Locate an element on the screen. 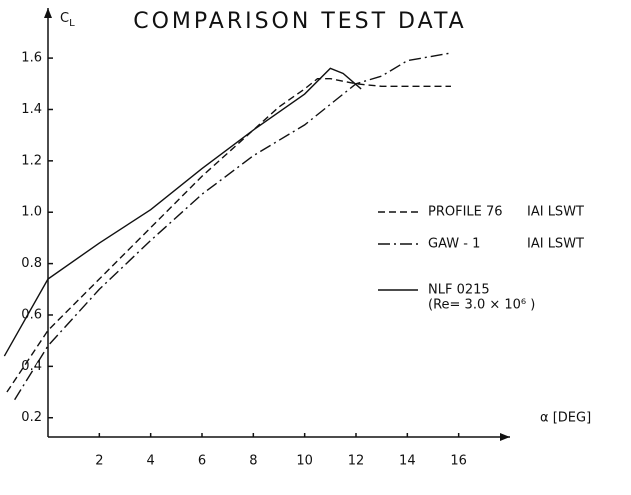  y-axis-arrow is located at coordinates (47, 13).